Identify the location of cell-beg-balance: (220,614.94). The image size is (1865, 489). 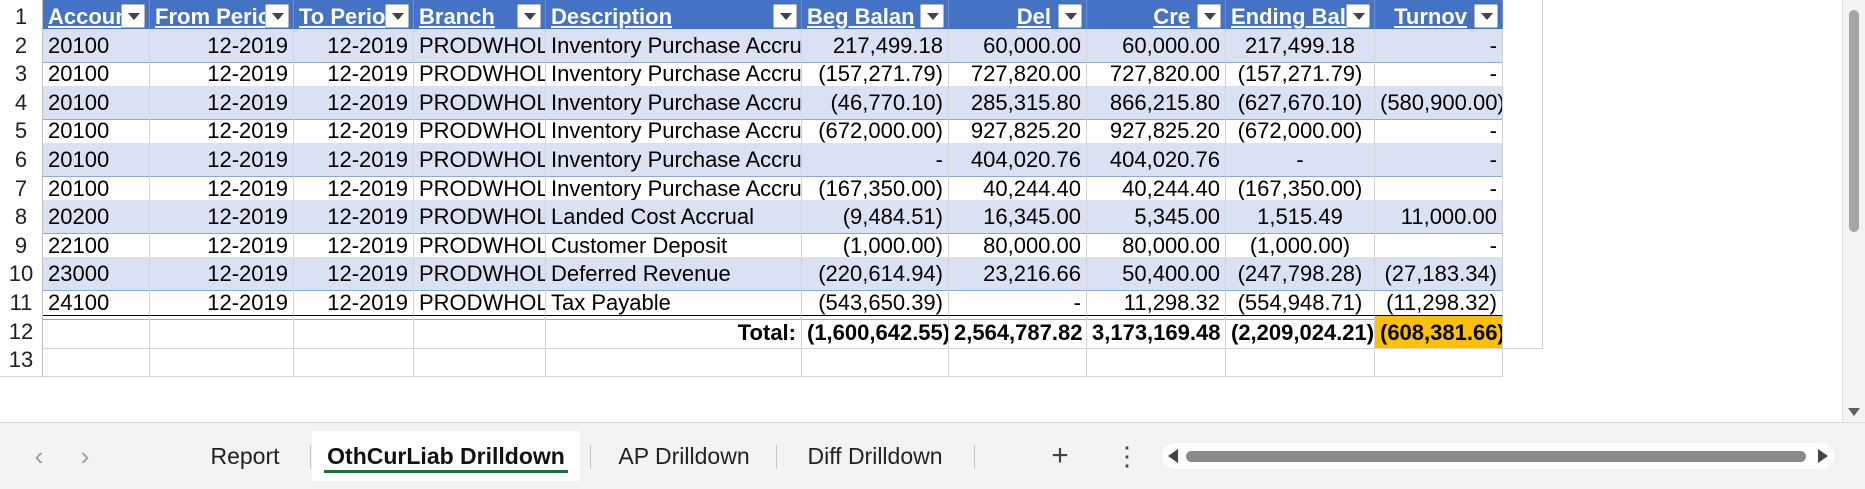
(875, 274).